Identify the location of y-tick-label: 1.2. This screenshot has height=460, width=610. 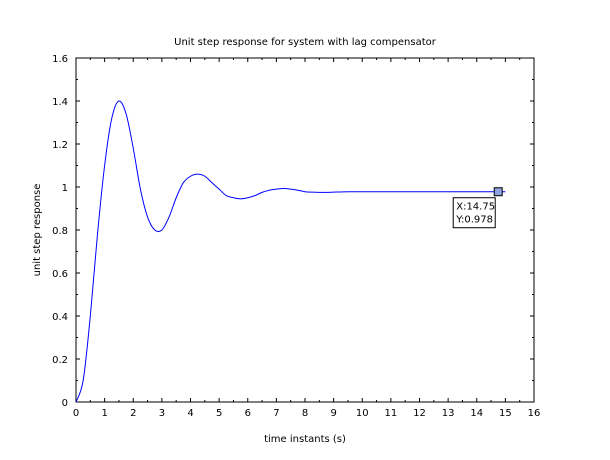
(60, 145).